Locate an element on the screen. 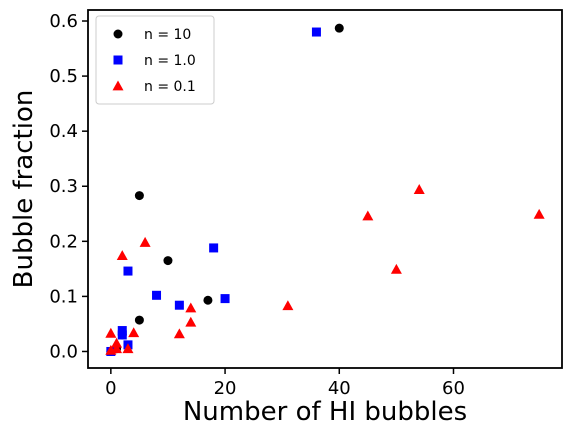 The image size is (565, 428). y-tick-label: 0.0 is located at coordinates (63, 351).